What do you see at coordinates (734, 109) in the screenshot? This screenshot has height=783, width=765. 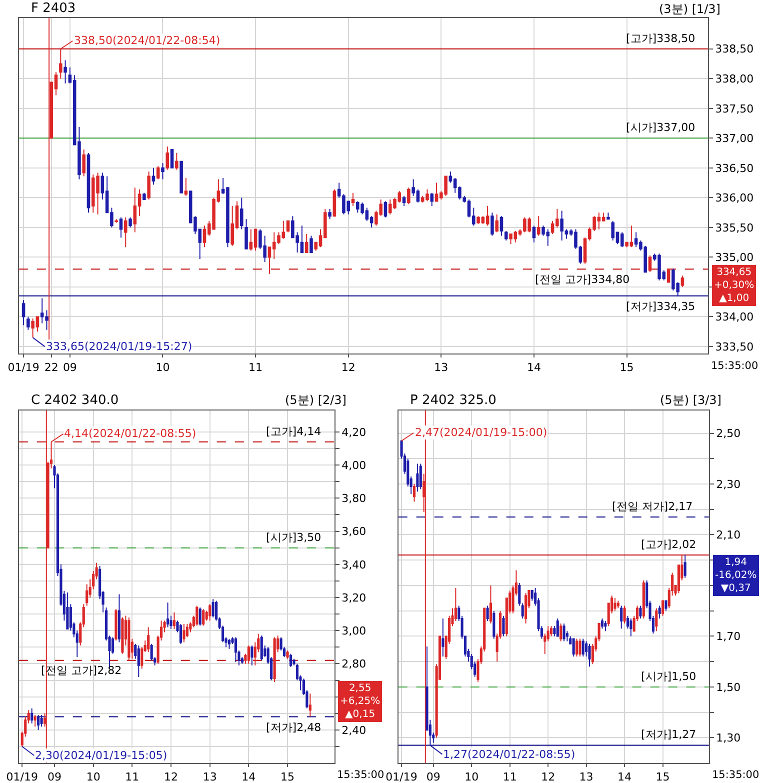 I see `y-tick-label: 337,50` at bounding box center [734, 109].